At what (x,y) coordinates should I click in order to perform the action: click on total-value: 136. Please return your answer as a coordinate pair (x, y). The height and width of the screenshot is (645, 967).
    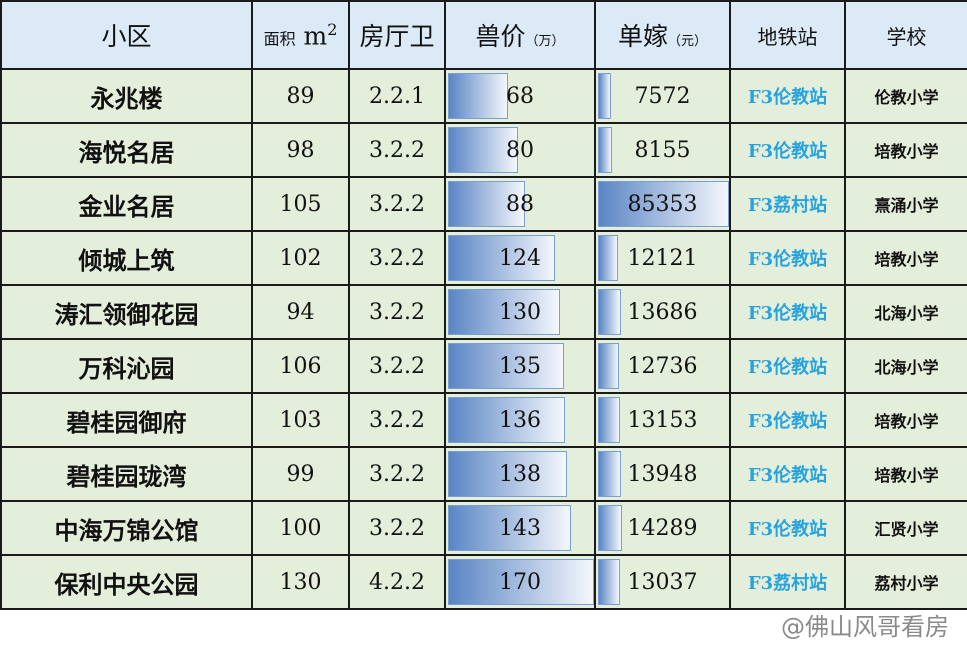
    Looking at the image, I should click on (520, 420).